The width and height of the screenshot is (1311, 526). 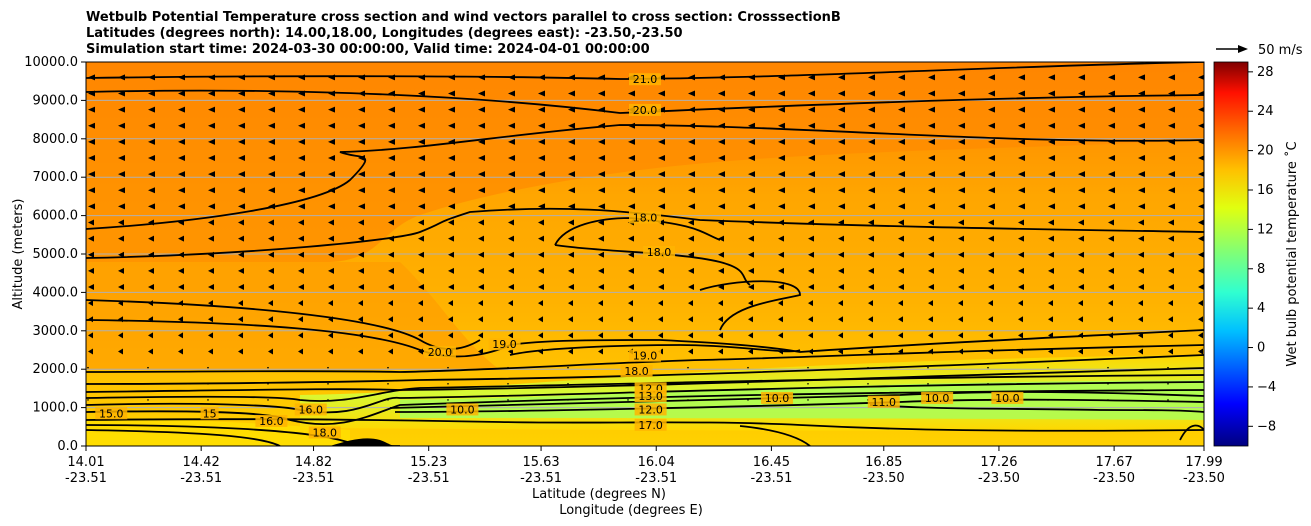 What do you see at coordinates (56, 139) in the screenshot?
I see `y-tick-label: 8000.0` at bounding box center [56, 139].